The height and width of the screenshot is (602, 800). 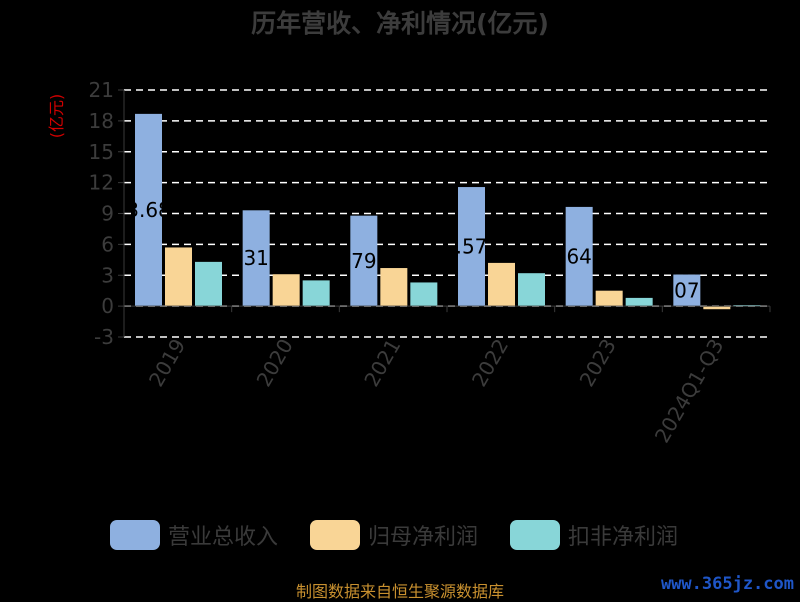 What do you see at coordinates (104, 337) in the screenshot?
I see `y-tick-label: -3` at bounding box center [104, 337].